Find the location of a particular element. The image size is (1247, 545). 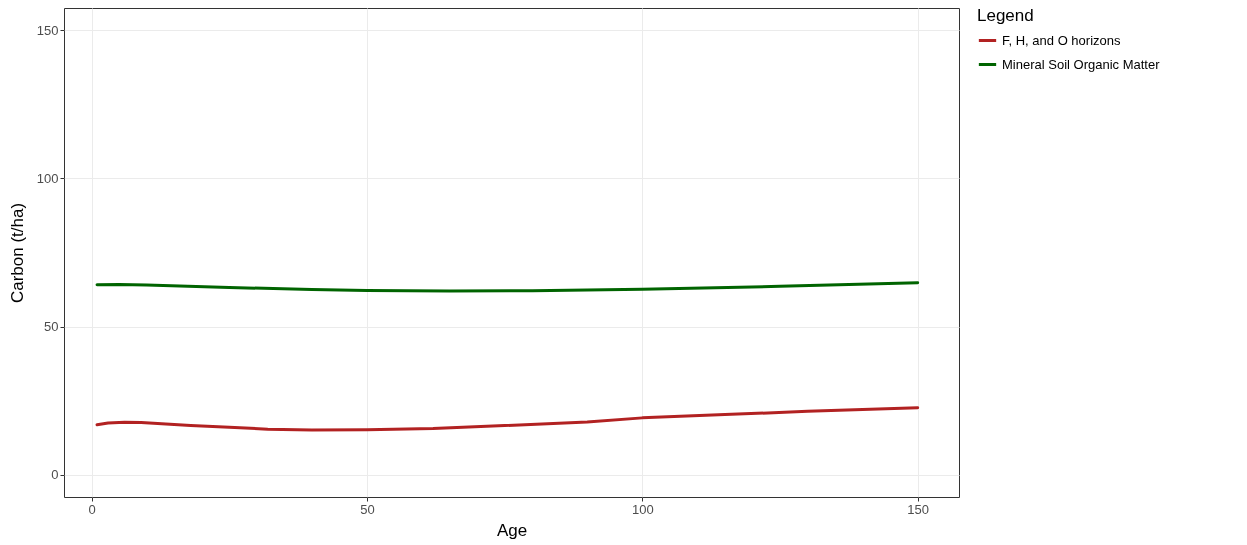

legend-label: F, H, and O horizons is located at coordinates (1061, 40).